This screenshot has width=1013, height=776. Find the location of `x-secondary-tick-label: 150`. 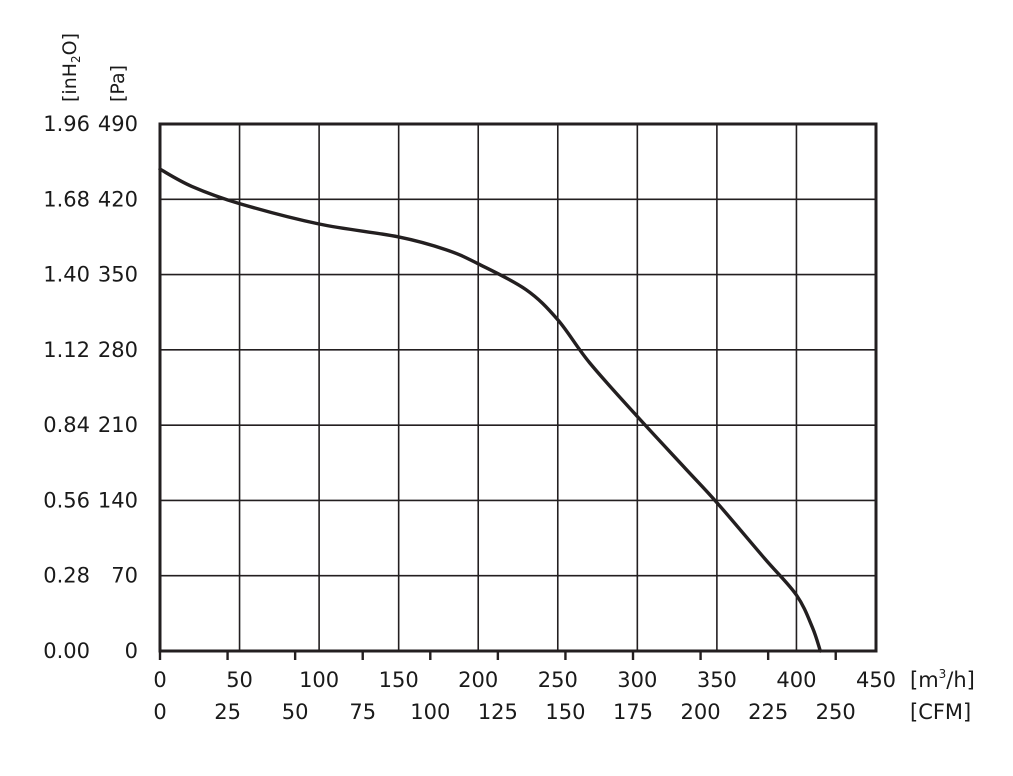

x-secondary-tick-label: 150 is located at coordinates (565, 712).